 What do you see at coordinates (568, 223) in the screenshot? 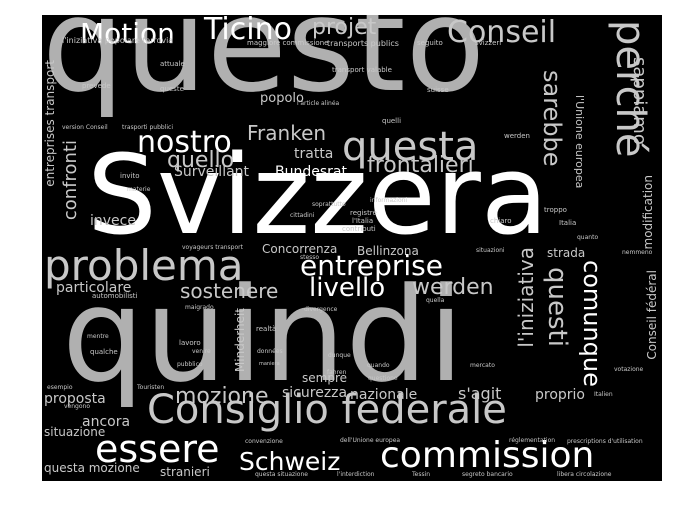
I see `cloud-word: Italia` at bounding box center [568, 223].